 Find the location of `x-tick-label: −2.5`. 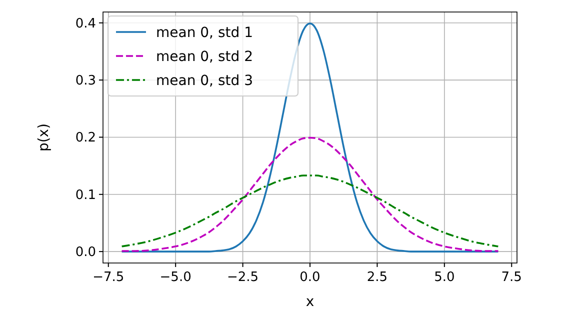

x-tick-label: −2.5 is located at coordinates (243, 277).